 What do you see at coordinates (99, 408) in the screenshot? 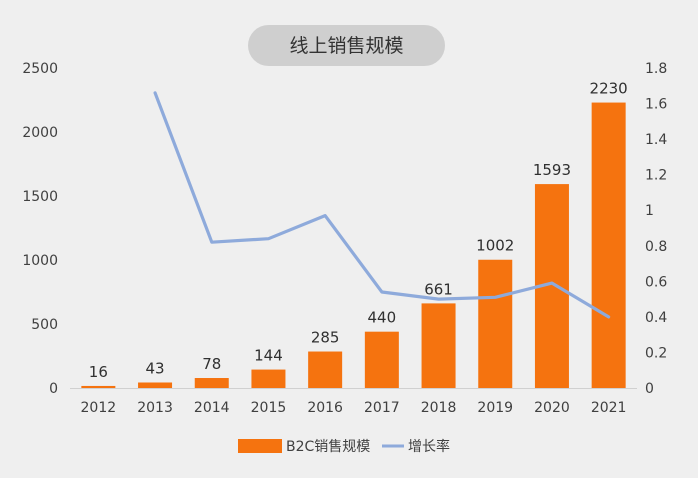
I see `x-axis-tick-label: 2012` at bounding box center [99, 408].